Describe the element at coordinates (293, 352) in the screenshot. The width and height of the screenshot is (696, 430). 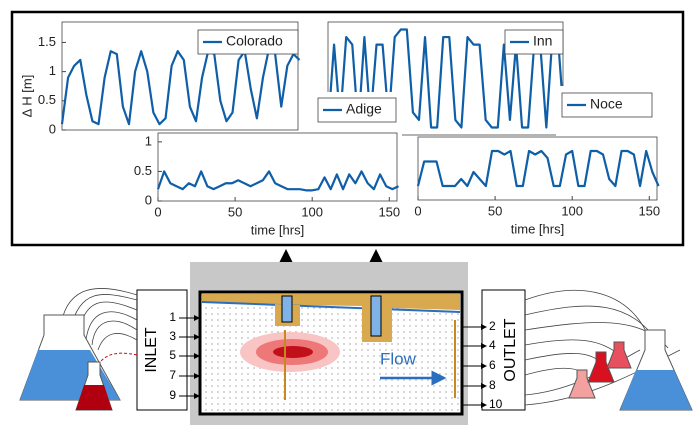
I see `plume` at that location.